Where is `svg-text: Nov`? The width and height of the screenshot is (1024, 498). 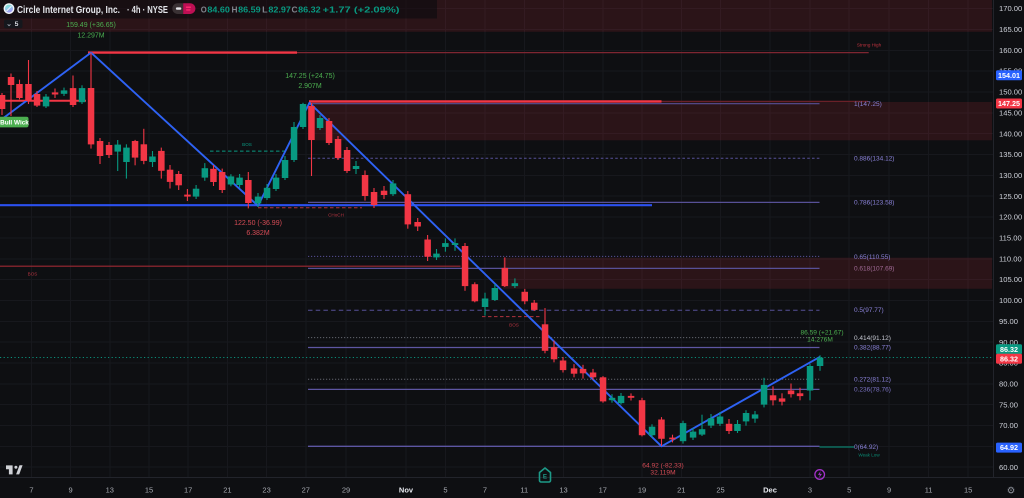
svg-text: Nov is located at coordinates (406, 490).